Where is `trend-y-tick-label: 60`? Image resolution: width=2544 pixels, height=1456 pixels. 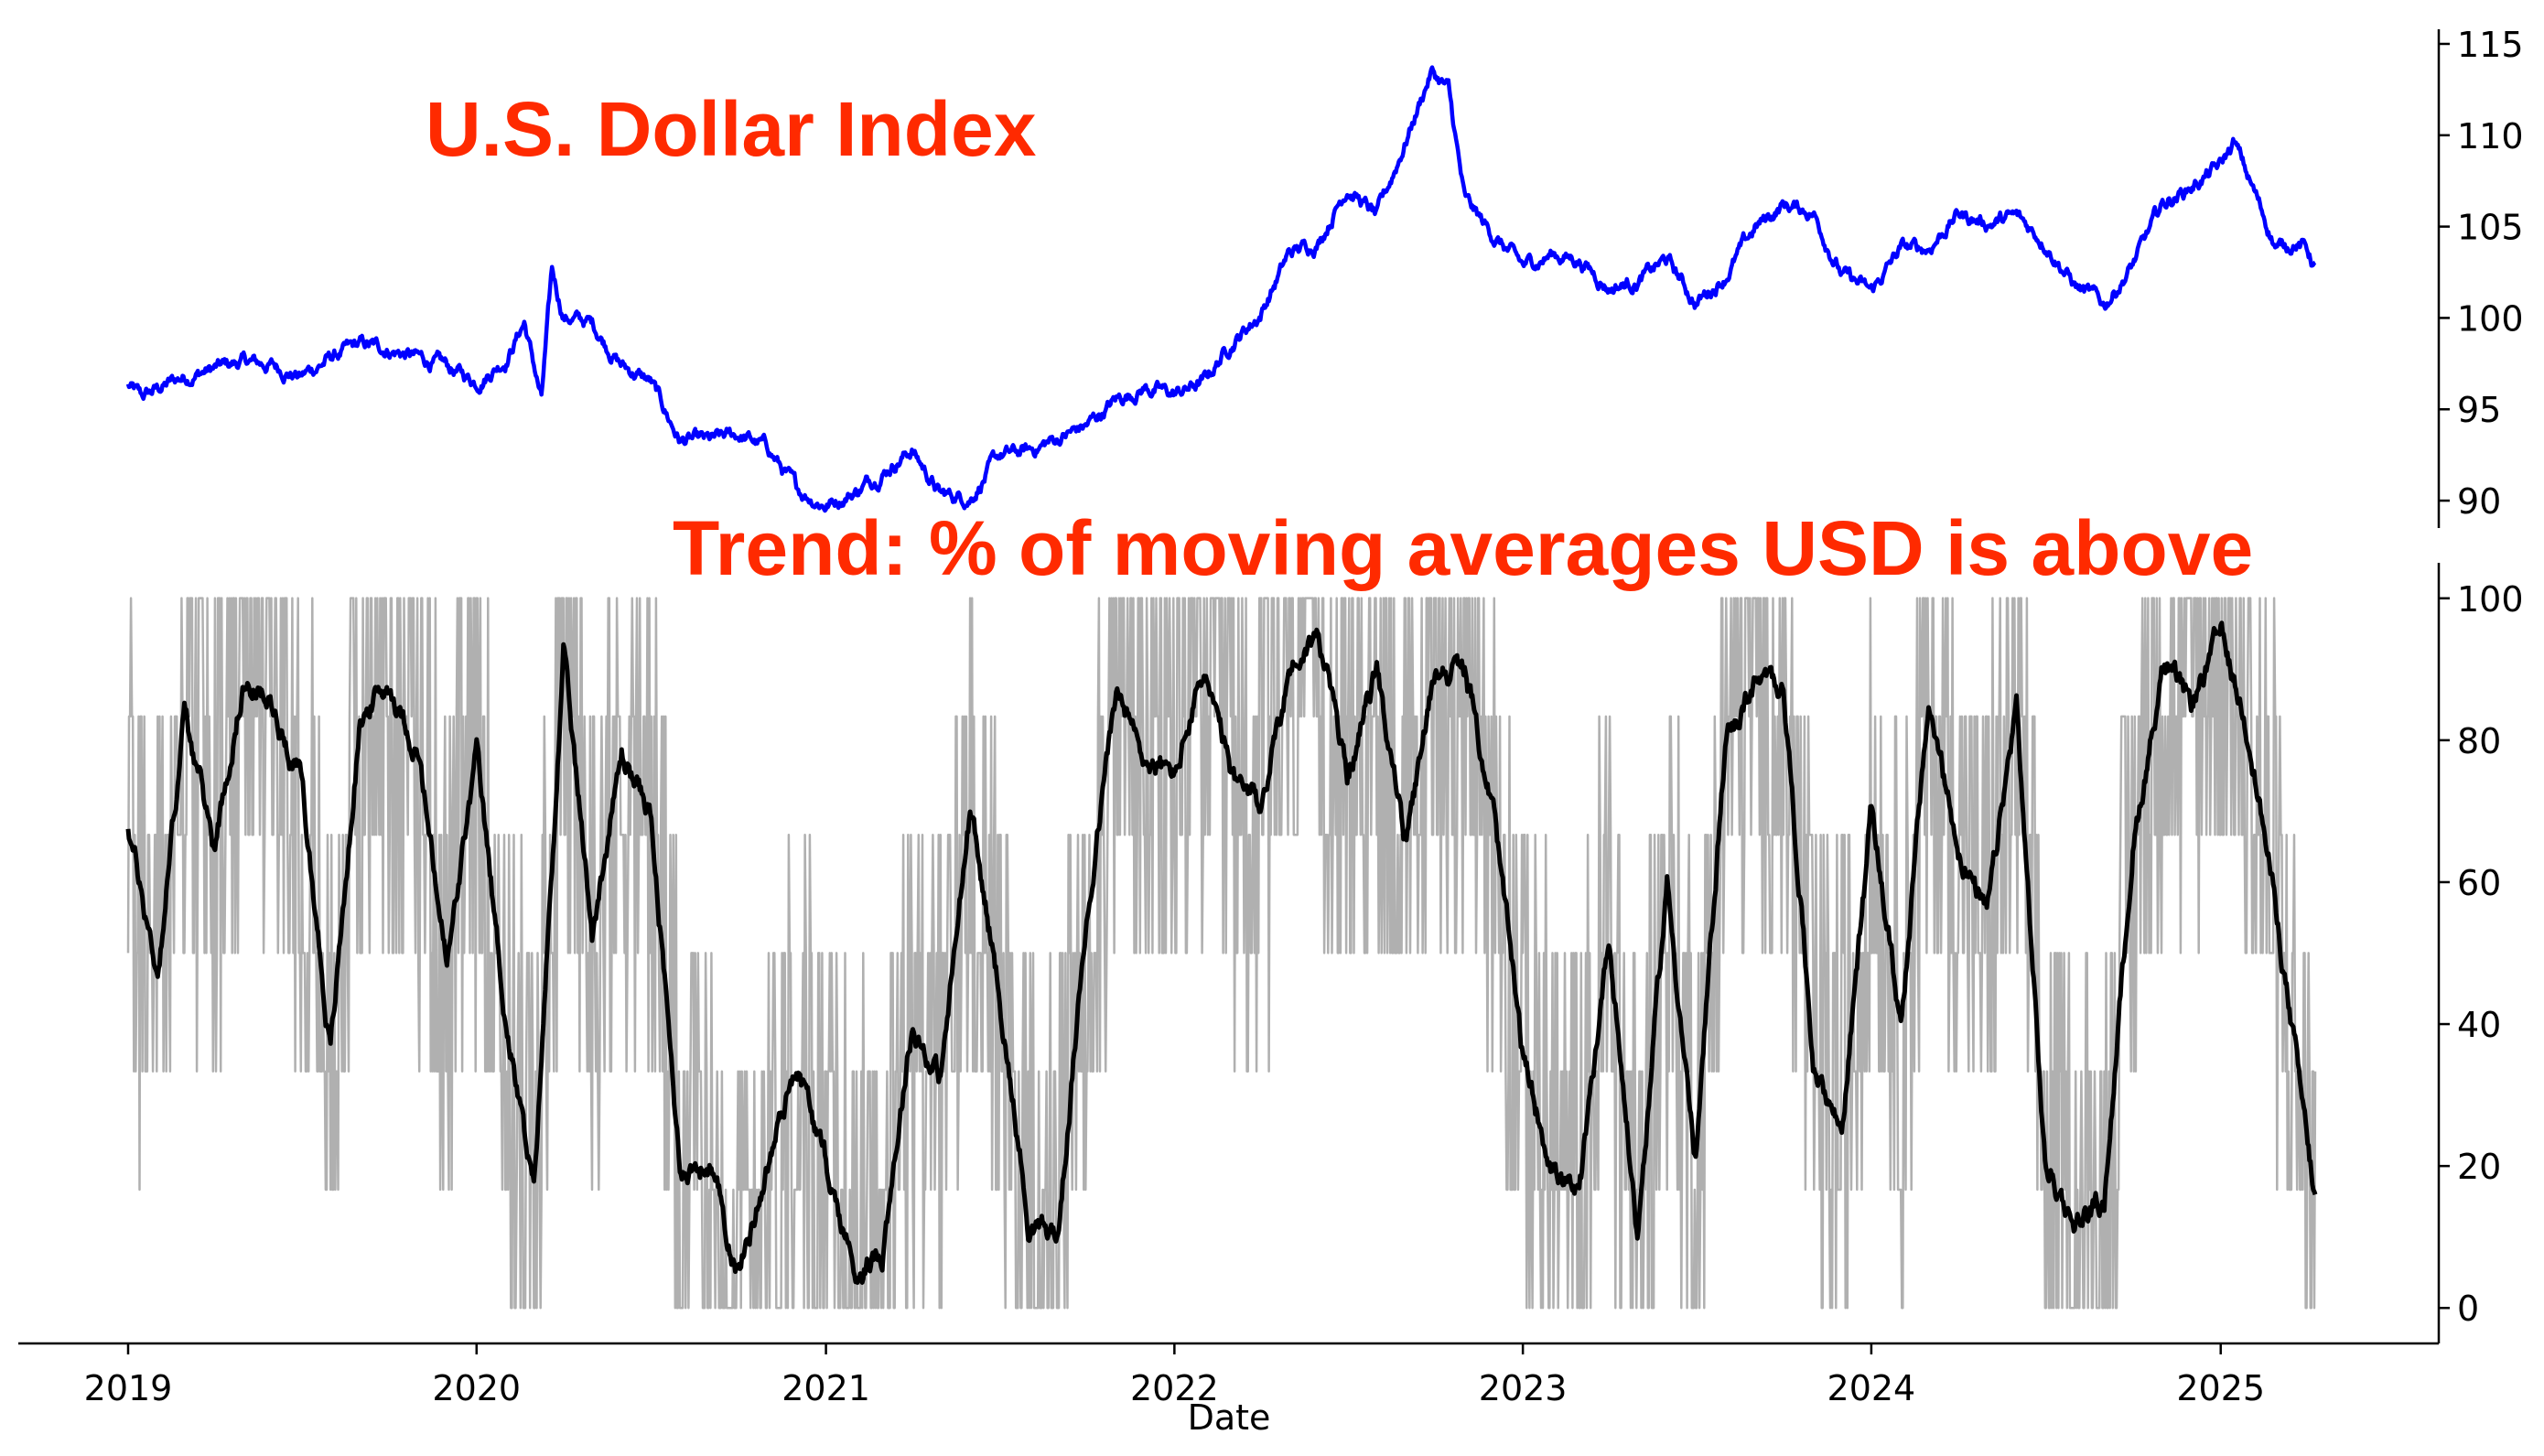
trend-y-tick-label: 60 is located at coordinates (2479, 883).